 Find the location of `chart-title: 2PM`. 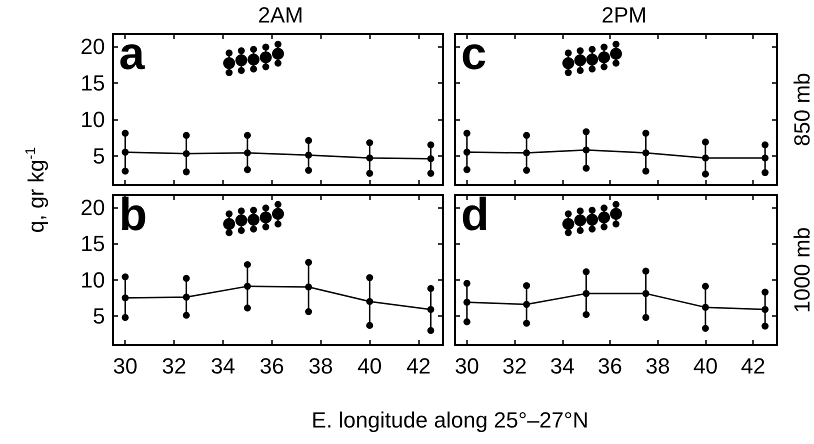

chart-title: 2PM is located at coordinates (624, 15).